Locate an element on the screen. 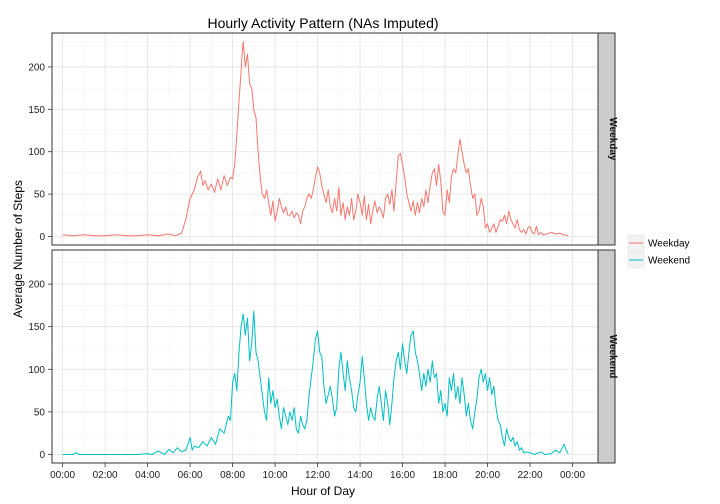 Image resolution: width=720 pixels, height=504 pixels. x-tick-label: 18:00 is located at coordinates (445, 475).